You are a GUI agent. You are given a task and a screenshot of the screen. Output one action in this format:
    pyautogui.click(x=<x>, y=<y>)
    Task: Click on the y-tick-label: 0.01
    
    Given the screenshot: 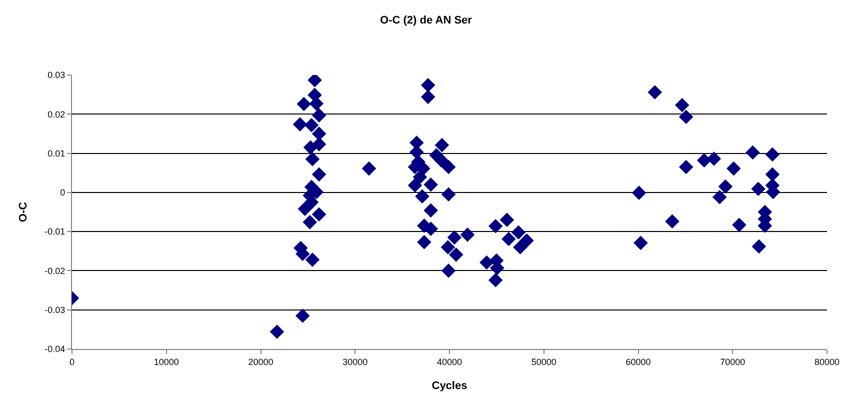 What is the action you would take?
    pyautogui.click(x=57, y=153)
    